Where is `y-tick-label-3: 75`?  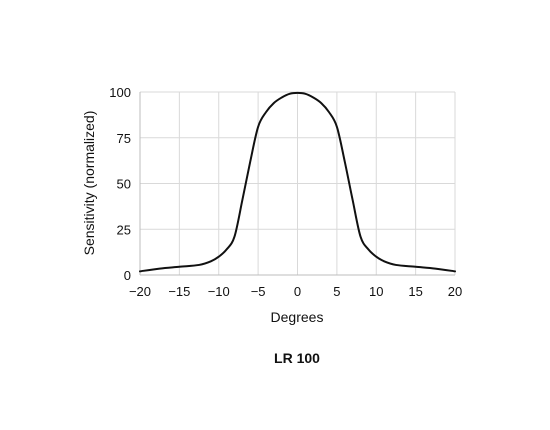 y-tick-label-3: 75 is located at coordinates (124, 138).